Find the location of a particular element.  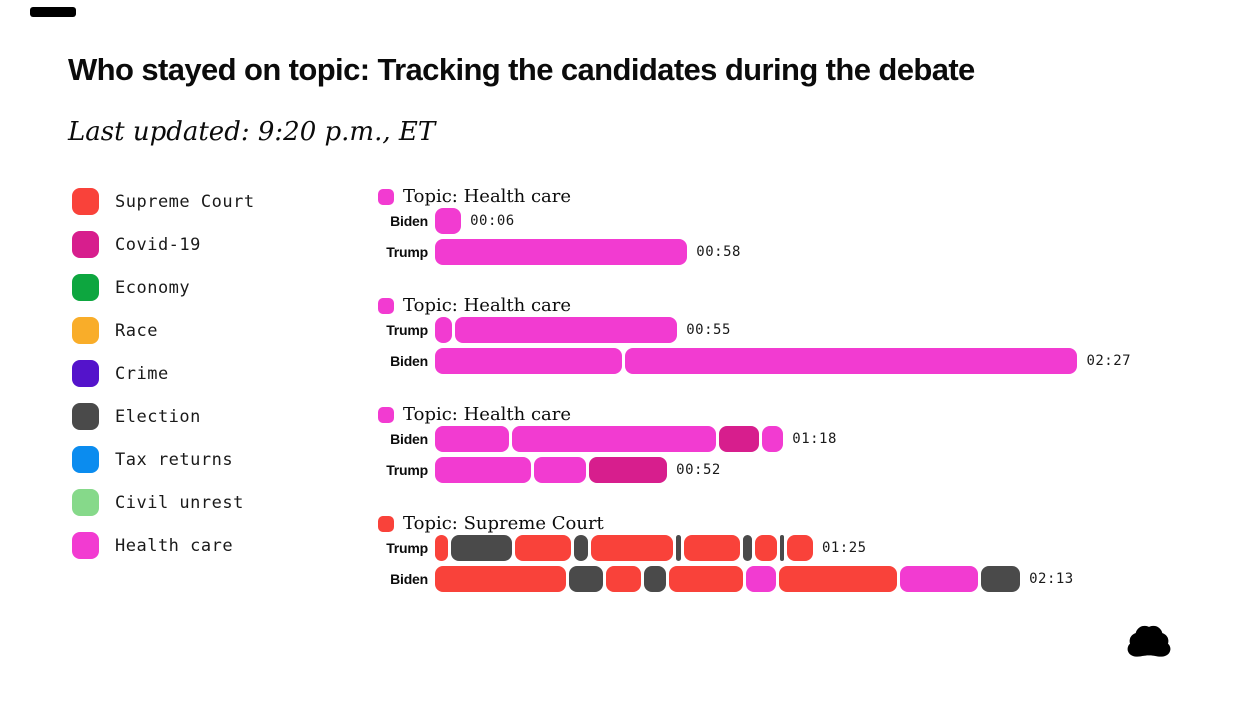

time-label: 01:18 is located at coordinates (814, 439).